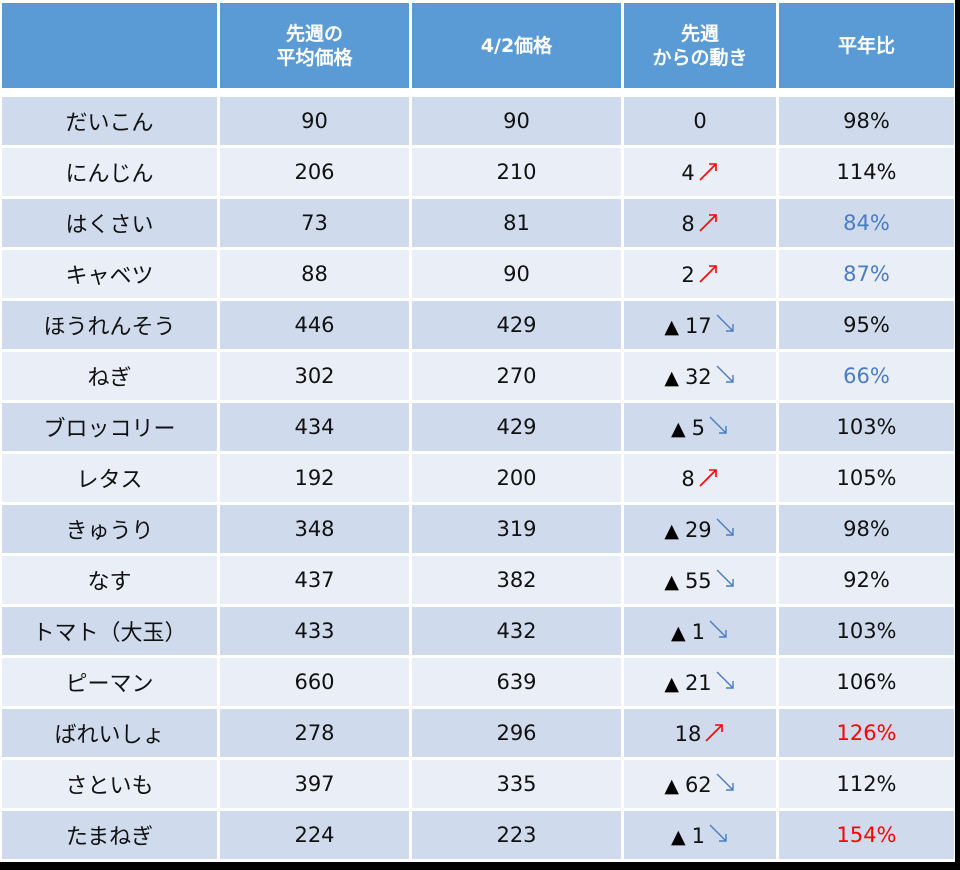  I want to click on table-row: ねぎ 302 270 ▲ 32 66%, so click(478, 376).